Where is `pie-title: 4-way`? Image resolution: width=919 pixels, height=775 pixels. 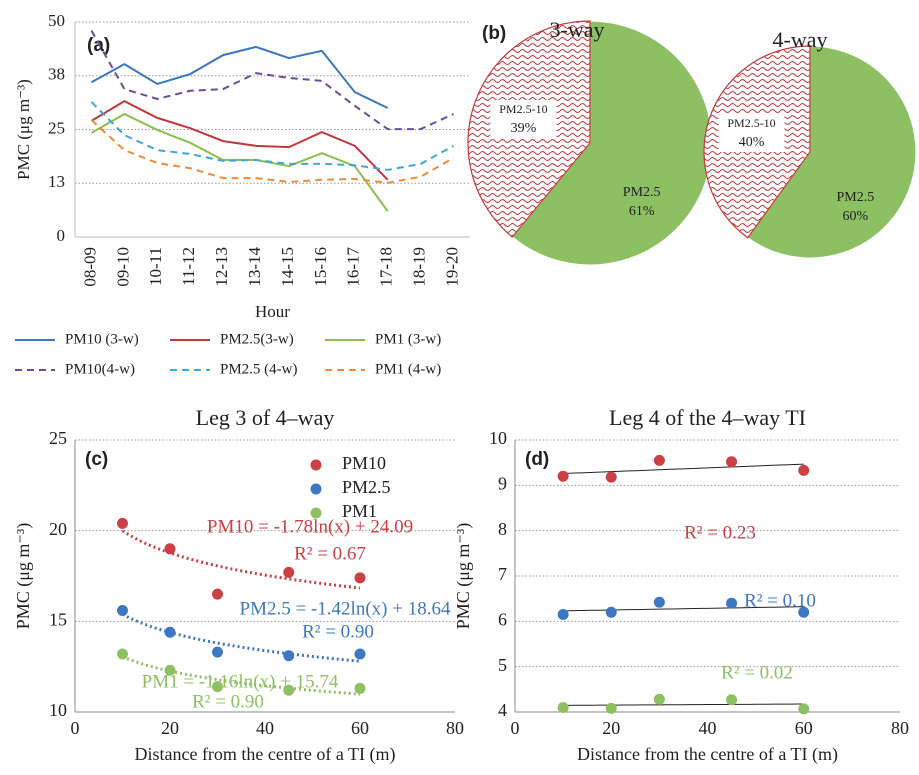 pie-title: 4-way is located at coordinates (800, 39).